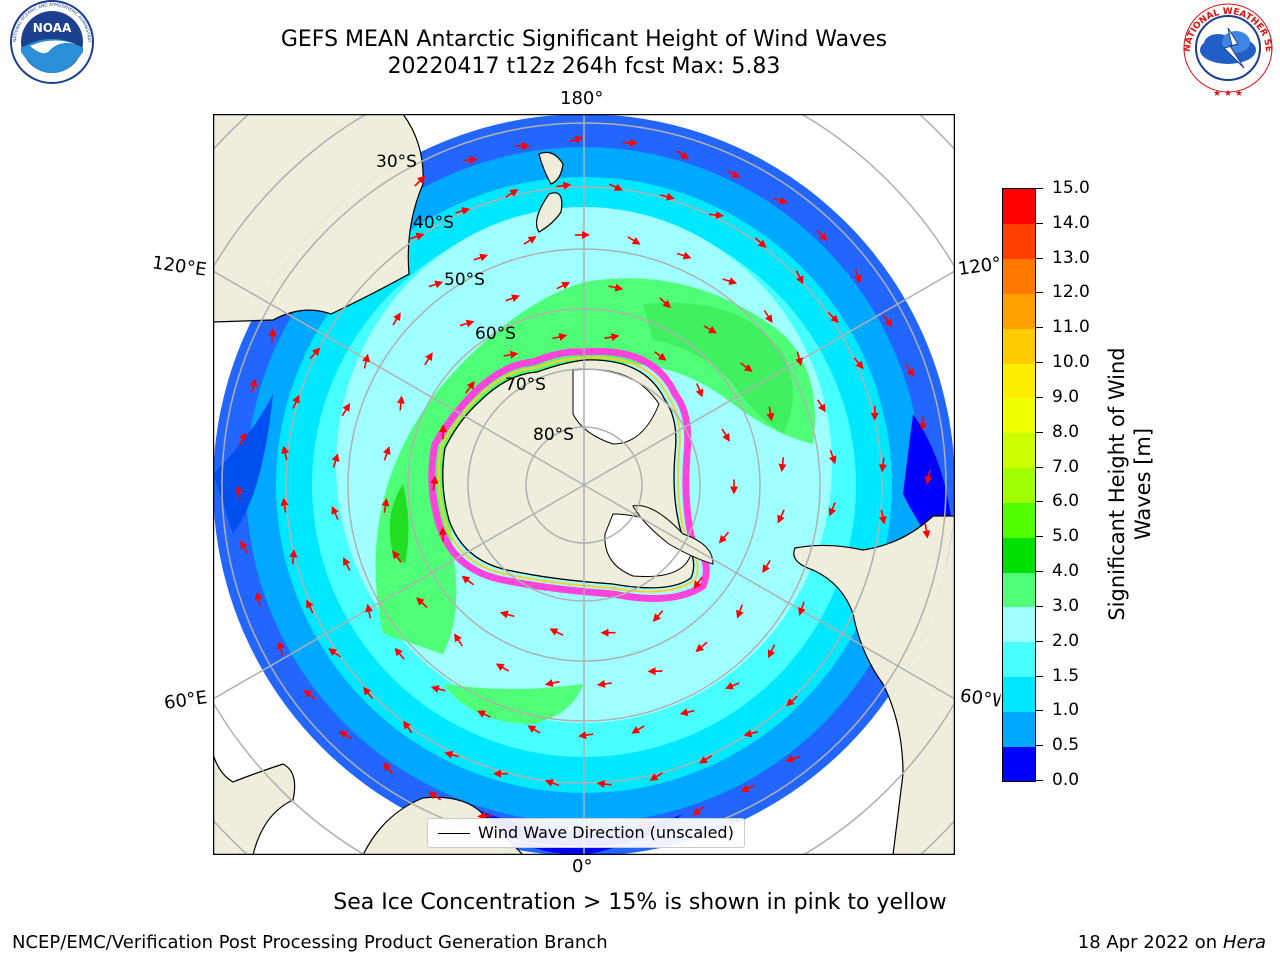 The height and width of the screenshot is (960, 1280). I want to click on vector-legend: Wind Wave Direction (unscaled), so click(586, 833).